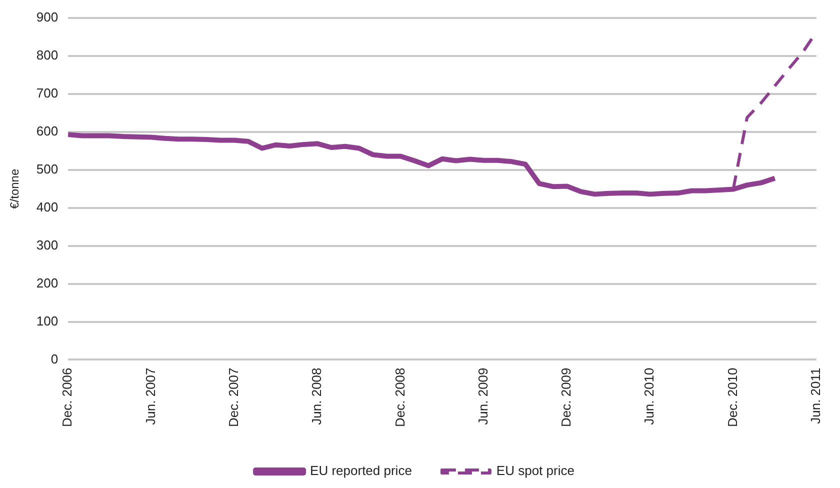  I want to click on x-tick-label: Dec. 2007, so click(233, 398).